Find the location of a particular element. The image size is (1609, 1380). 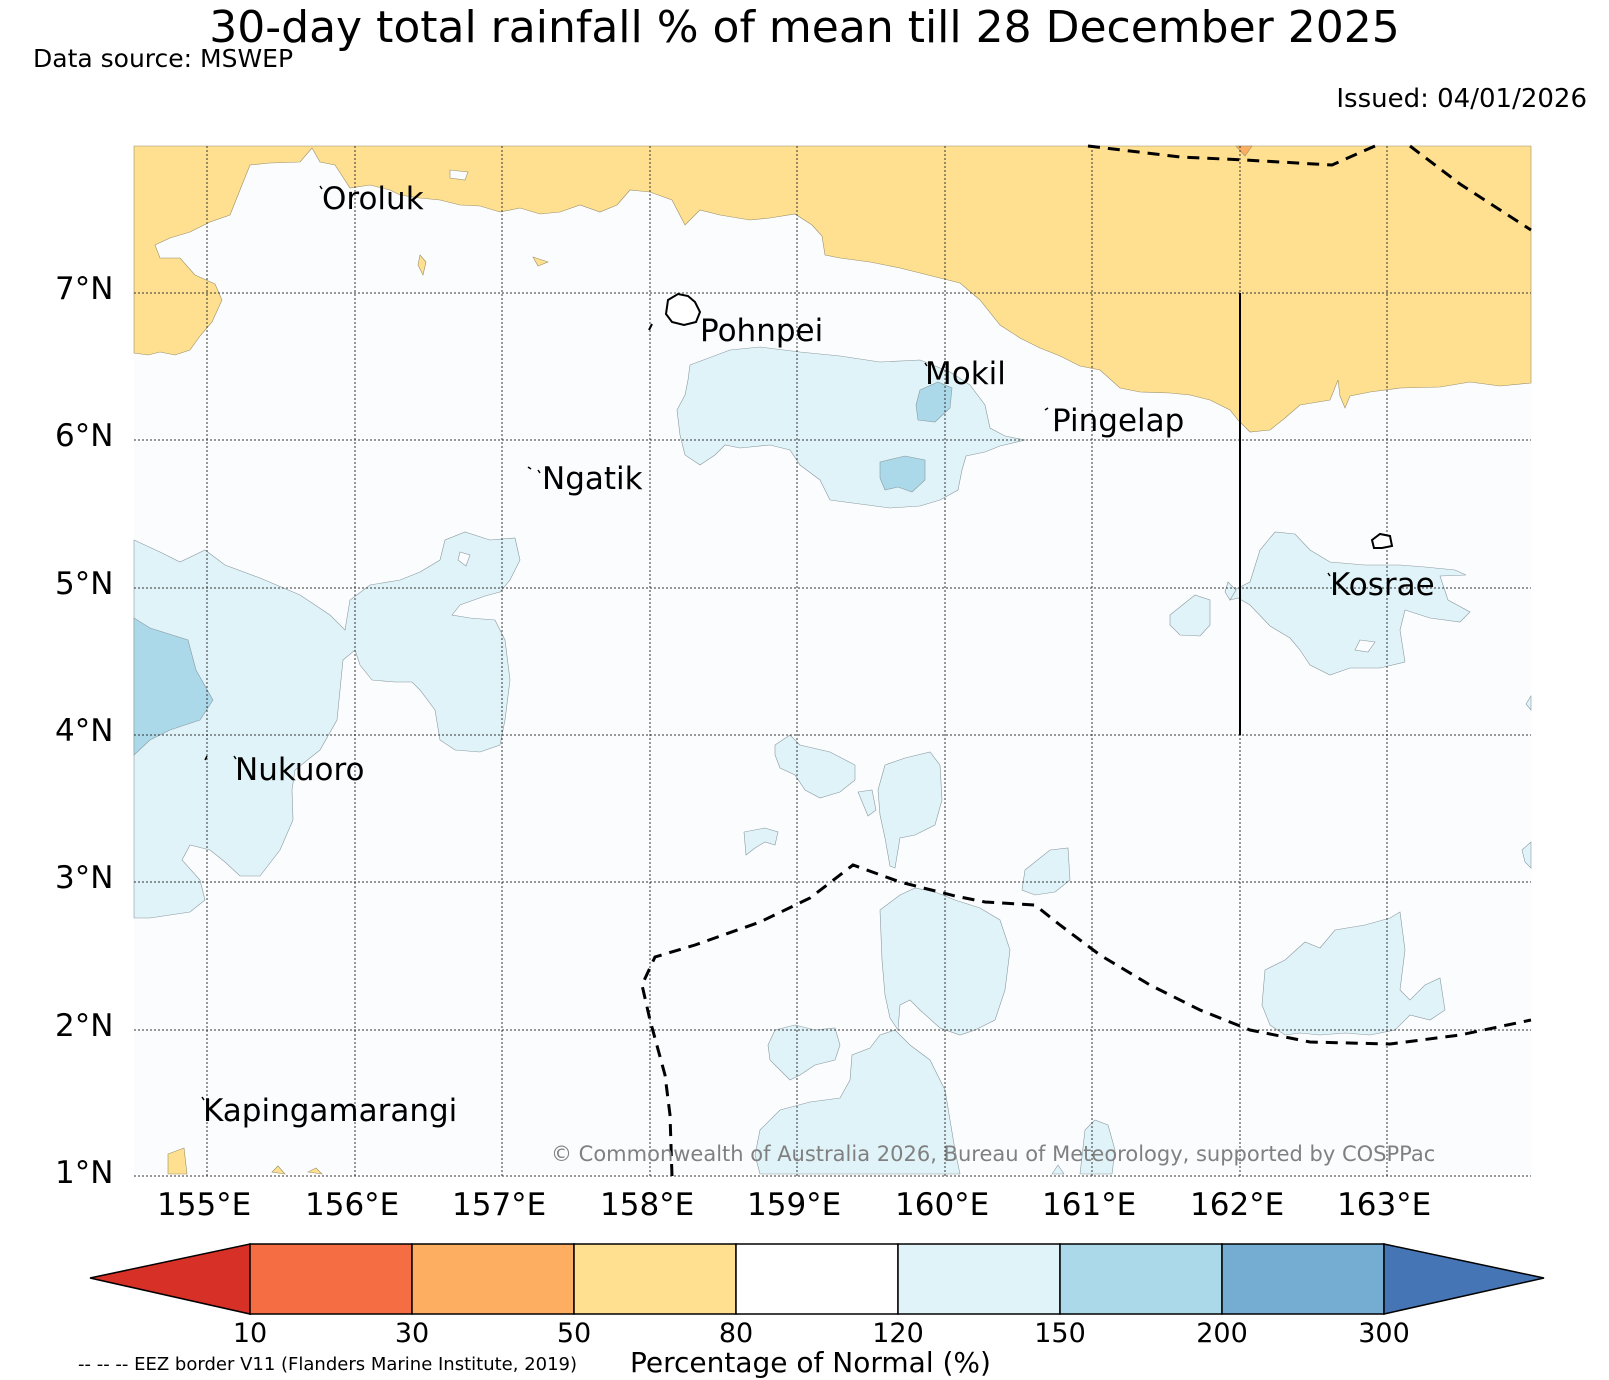

lat-label-7n: 7°N is located at coordinates (84, 289).